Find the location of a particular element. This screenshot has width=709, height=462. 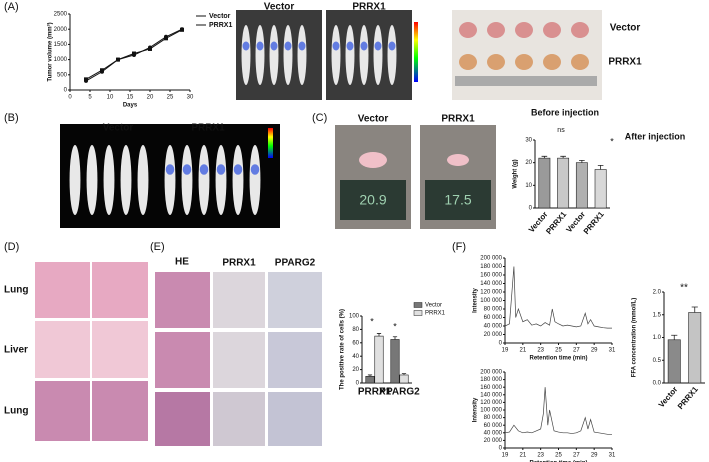

y-tick-label: 200 000 is located at coordinates (491, 259).